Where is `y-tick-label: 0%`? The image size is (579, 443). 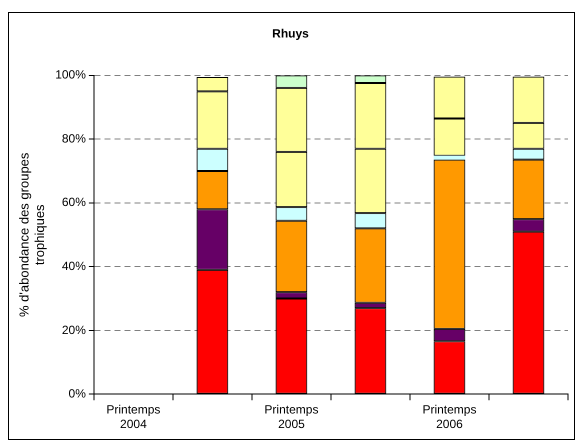 y-tick-label: 0% is located at coordinates (77, 393).